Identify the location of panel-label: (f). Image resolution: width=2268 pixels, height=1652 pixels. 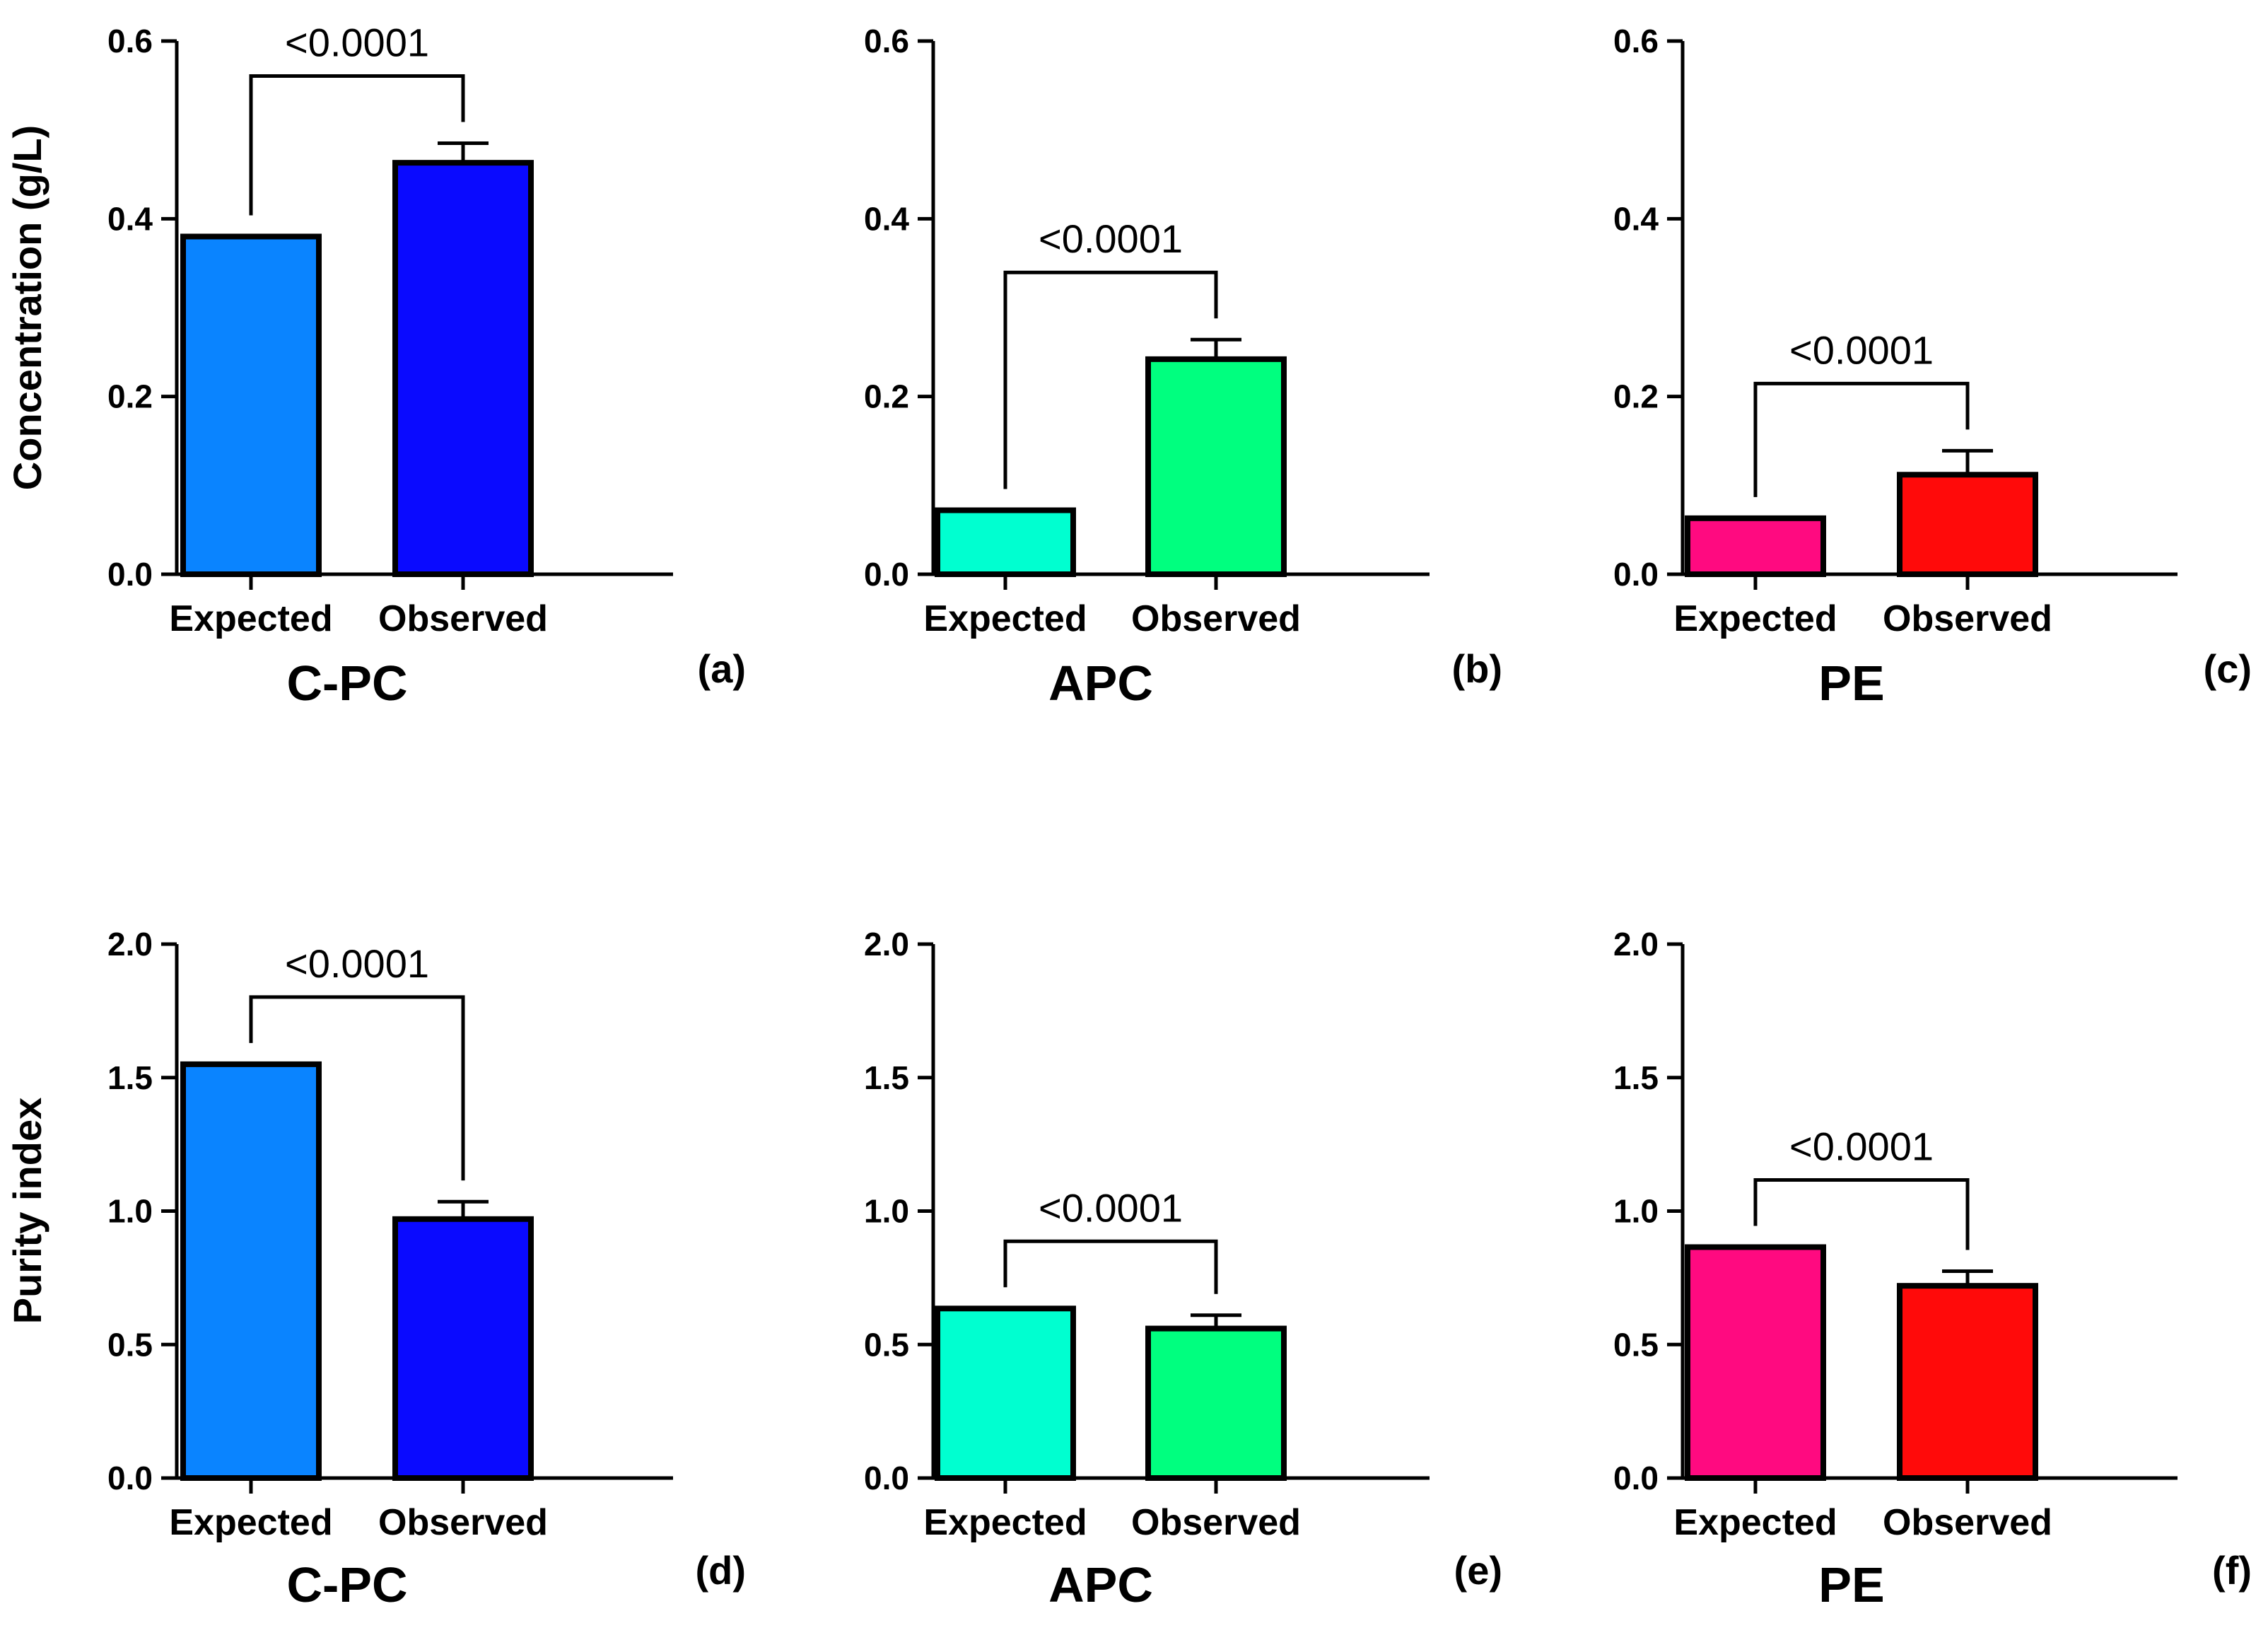
(2232, 1570).